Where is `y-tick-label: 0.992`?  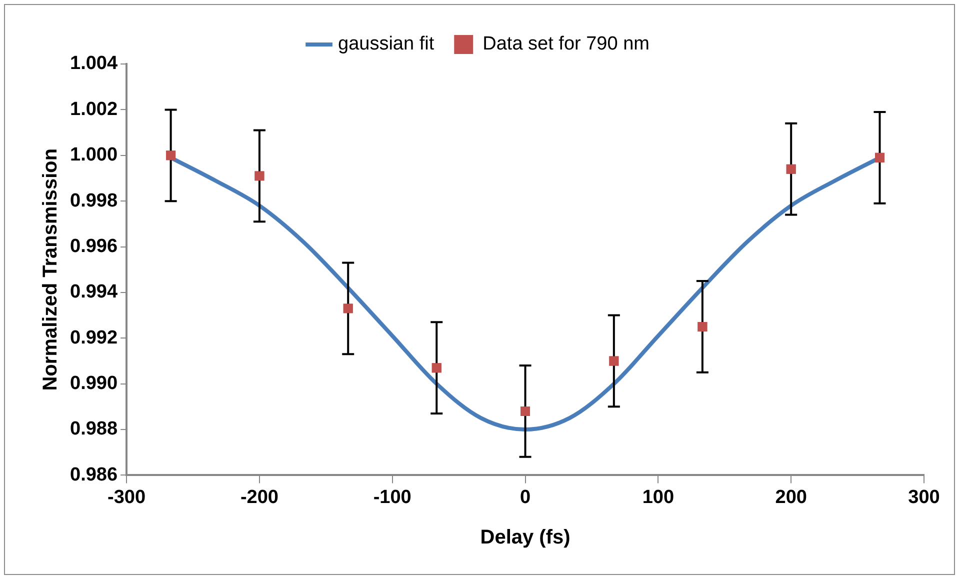 y-tick-label: 0.992 is located at coordinates (94, 337).